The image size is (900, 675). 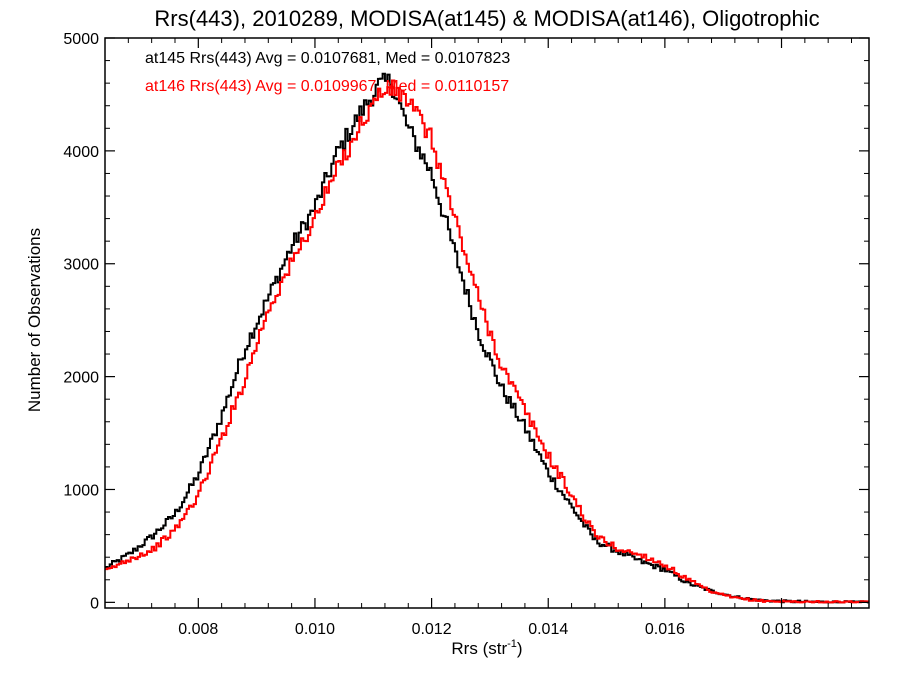 What do you see at coordinates (34, 320) in the screenshot?
I see `y-axis-label: Number of Observations` at bounding box center [34, 320].